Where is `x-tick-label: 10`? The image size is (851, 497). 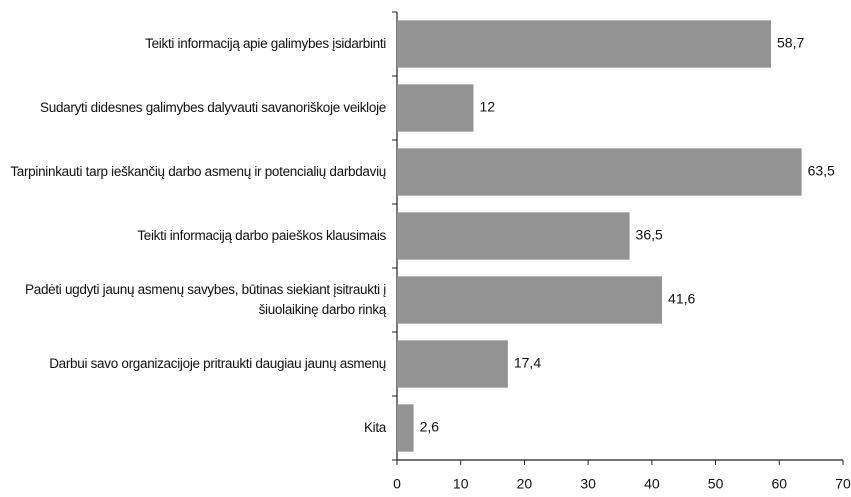
x-tick-label: 10 is located at coordinates (461, 484).